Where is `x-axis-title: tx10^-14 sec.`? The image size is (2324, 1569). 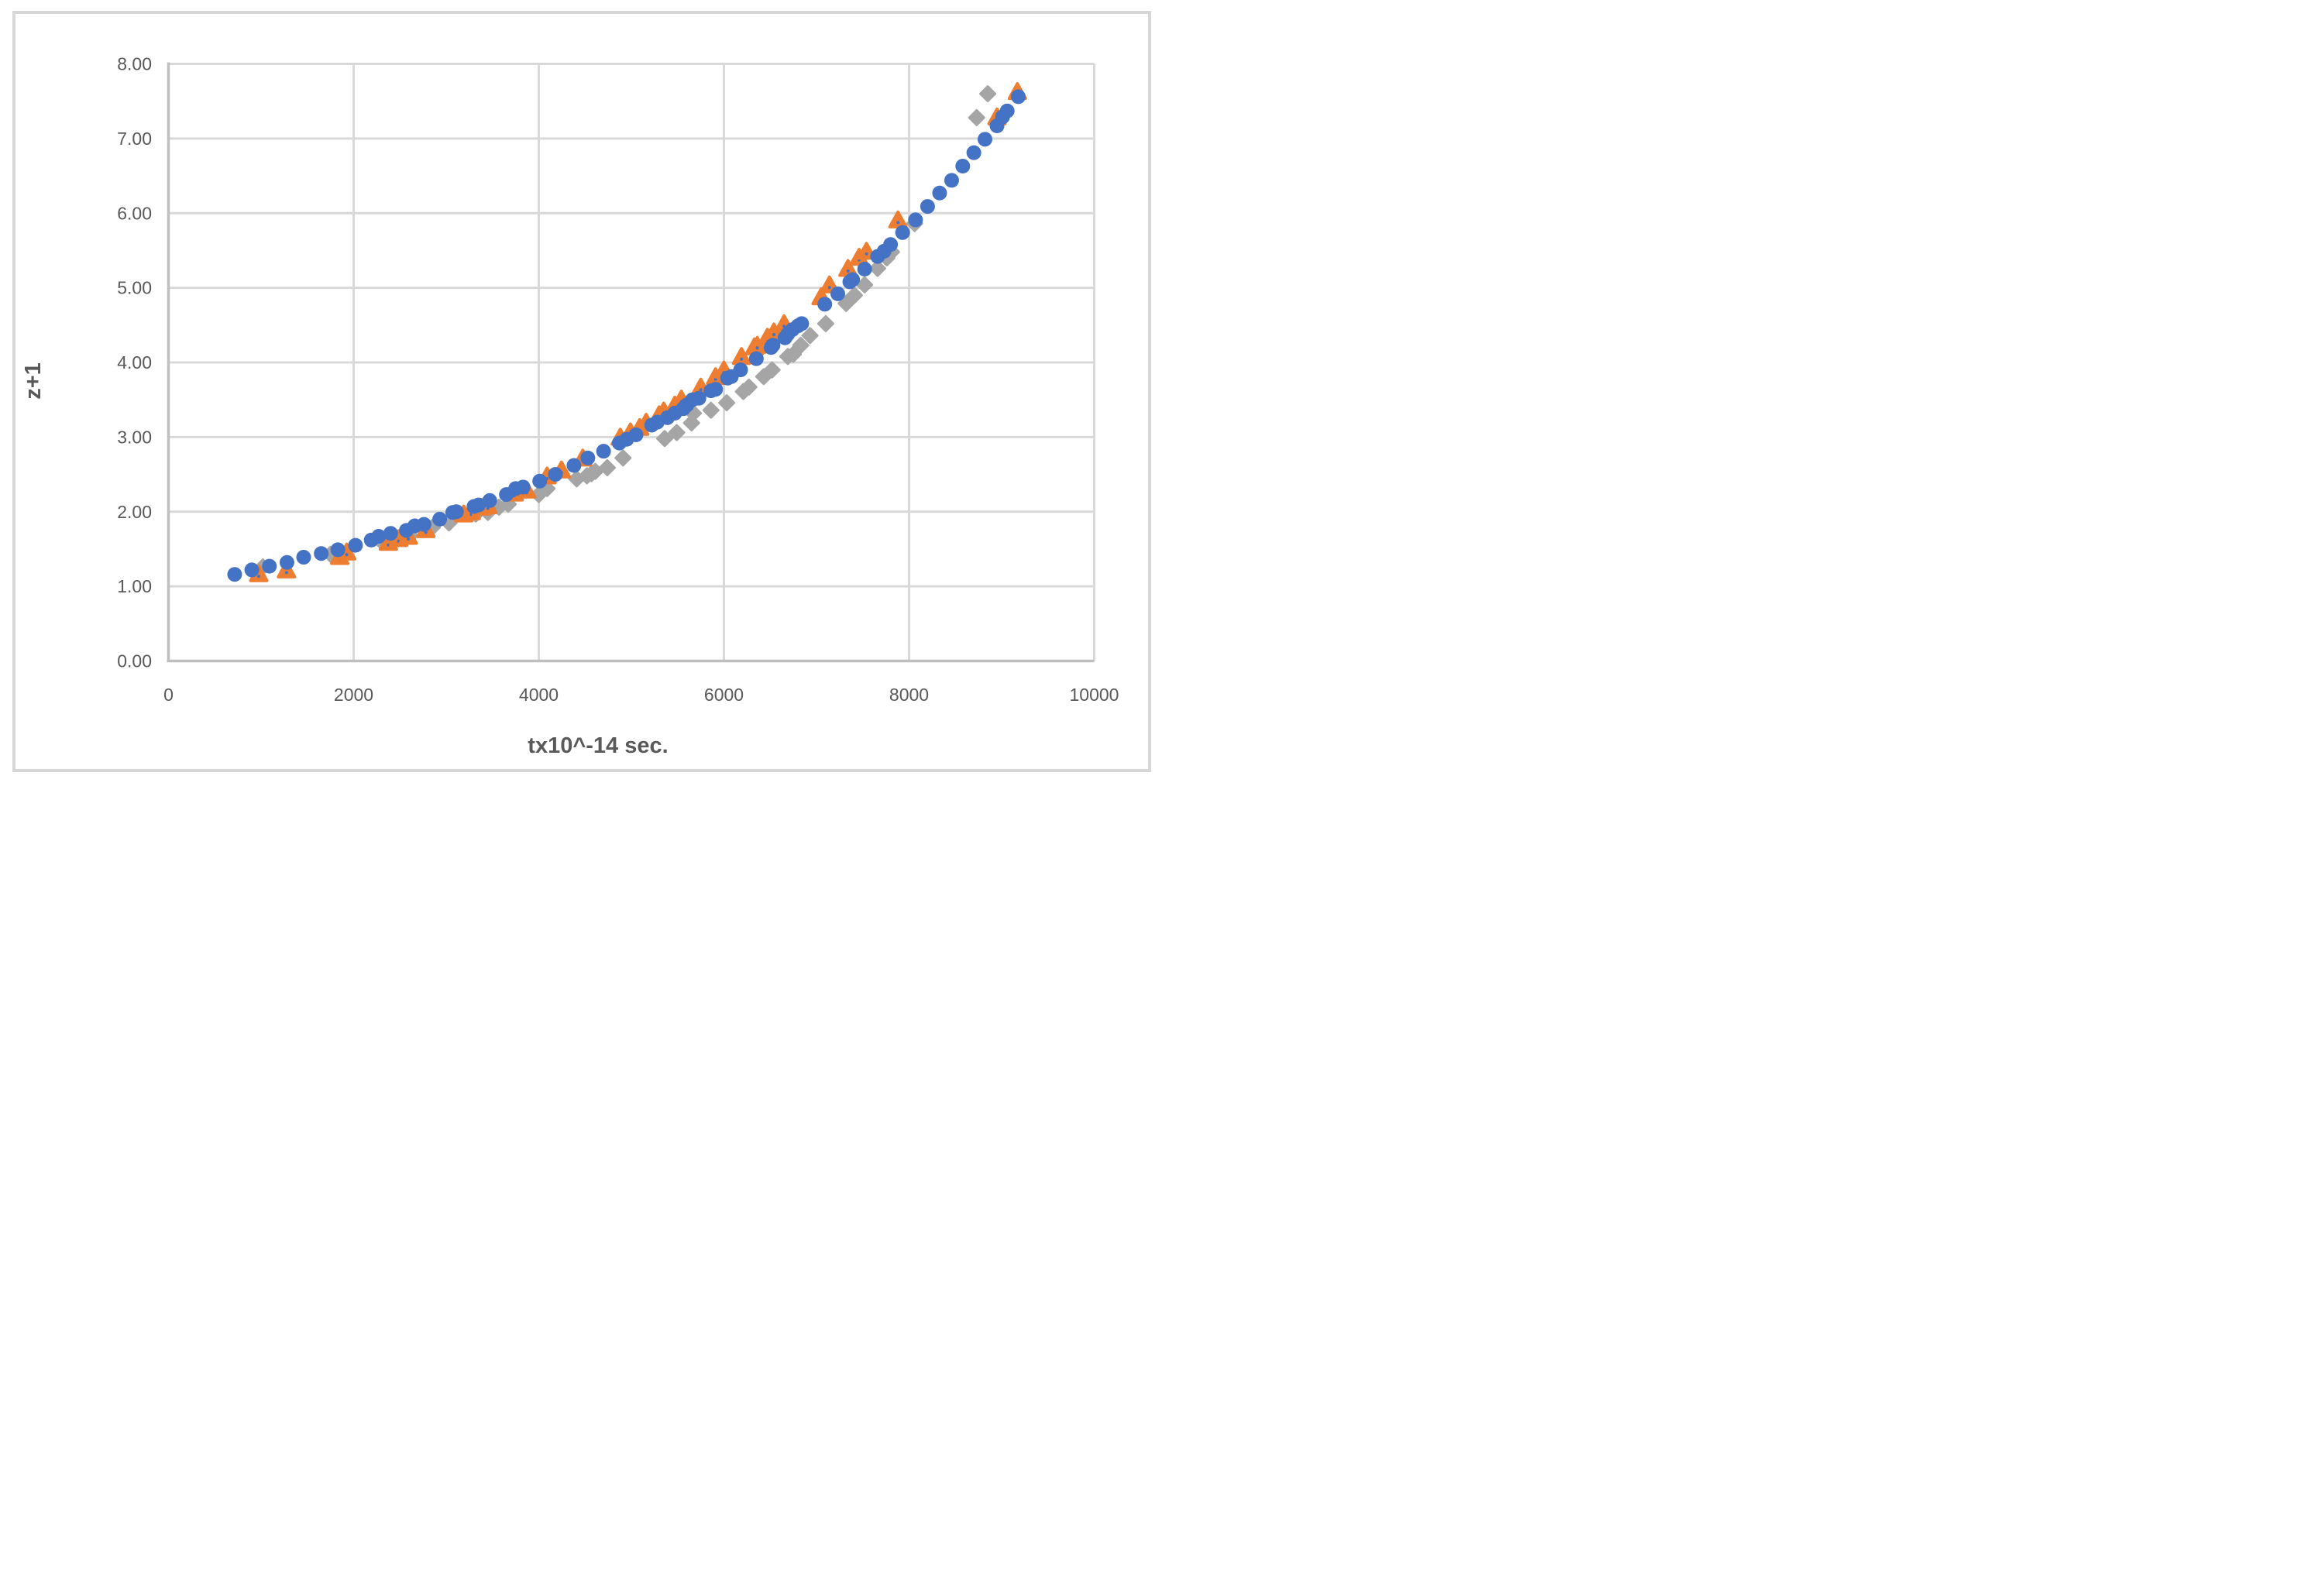
x-axis-title: tx10^-14 sec. is located at coordinates (598, 746).